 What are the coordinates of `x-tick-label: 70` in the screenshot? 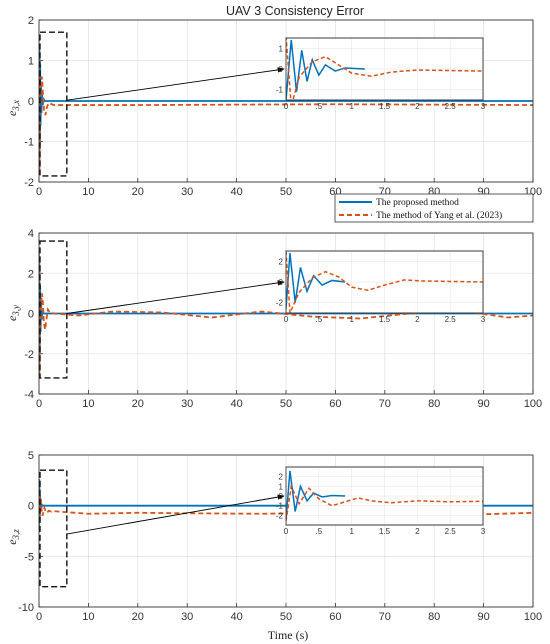 It's located at (385, 404).